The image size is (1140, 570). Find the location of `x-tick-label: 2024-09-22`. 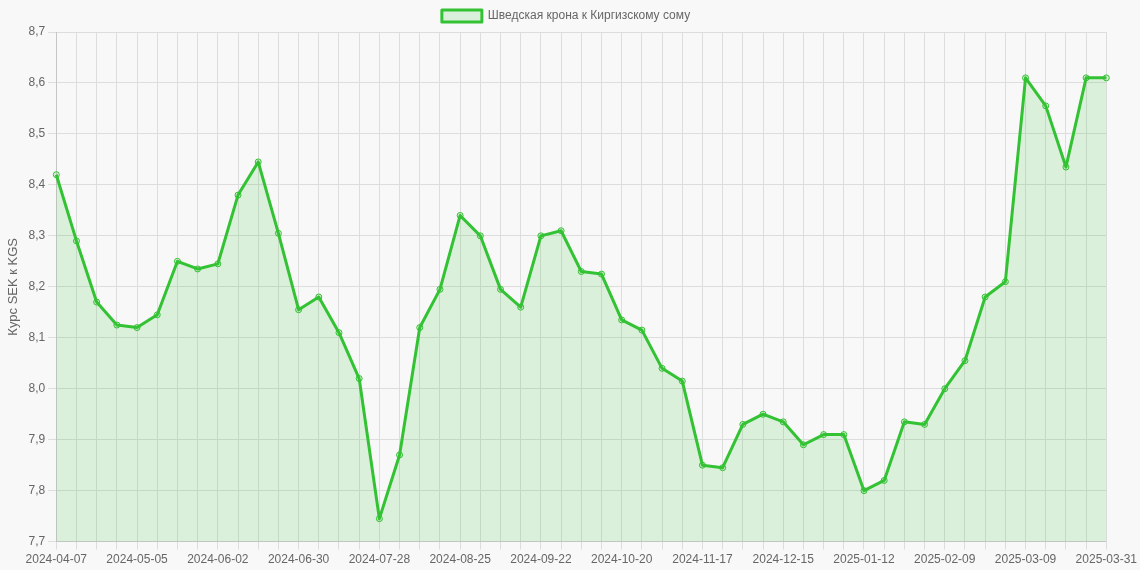

x-tick-label: 2024-09-22 is located at coordinates (541, 559).